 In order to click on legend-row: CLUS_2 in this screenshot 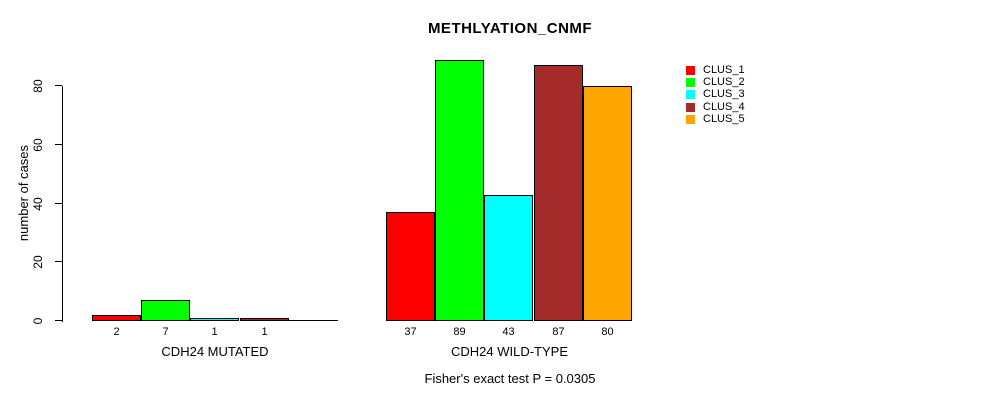, I will do `click(715, 82)`.